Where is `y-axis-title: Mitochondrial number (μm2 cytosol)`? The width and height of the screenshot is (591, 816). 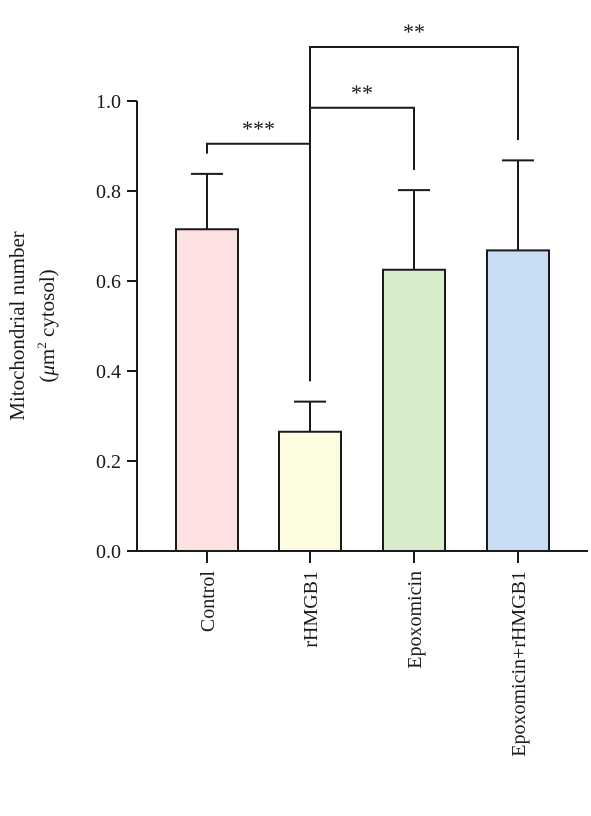 y-axis-title: Mitochondrial number (μm2 cytosol) is located at coordinates (32, 326).